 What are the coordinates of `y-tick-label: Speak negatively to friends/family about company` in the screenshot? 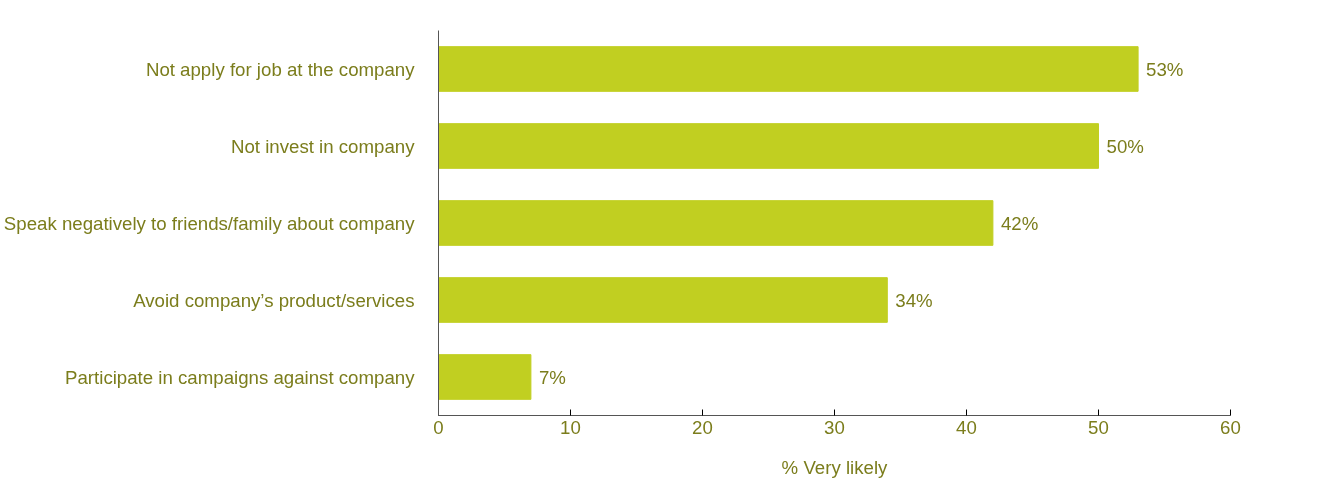 It's located at (209, 223).